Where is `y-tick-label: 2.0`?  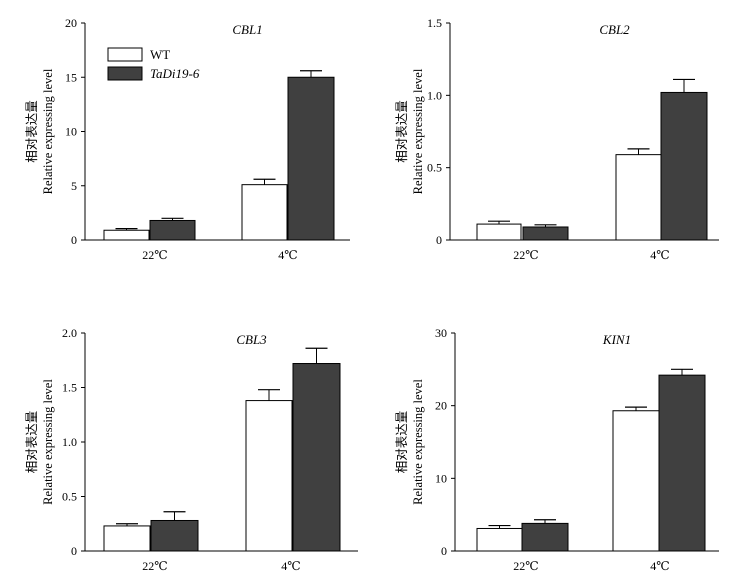 y-tick-label: 2.0 is located at coordinates (69, 333).